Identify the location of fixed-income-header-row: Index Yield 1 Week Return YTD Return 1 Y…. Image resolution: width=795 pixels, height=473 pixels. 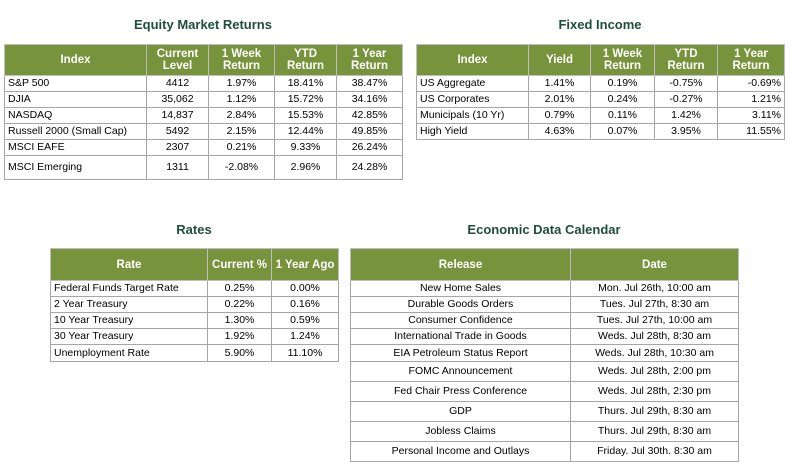
(600, 60).